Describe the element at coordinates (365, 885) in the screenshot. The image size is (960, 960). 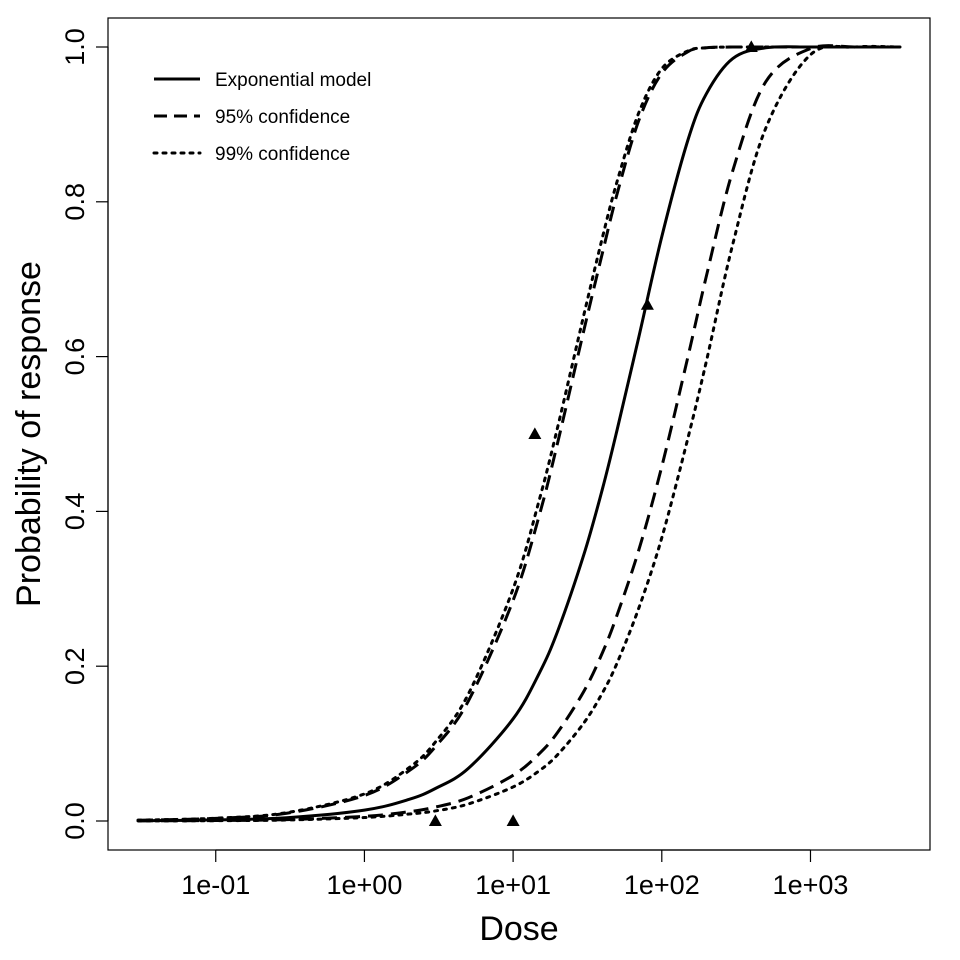
I see `x-tick-label: 1e+00` at that location.